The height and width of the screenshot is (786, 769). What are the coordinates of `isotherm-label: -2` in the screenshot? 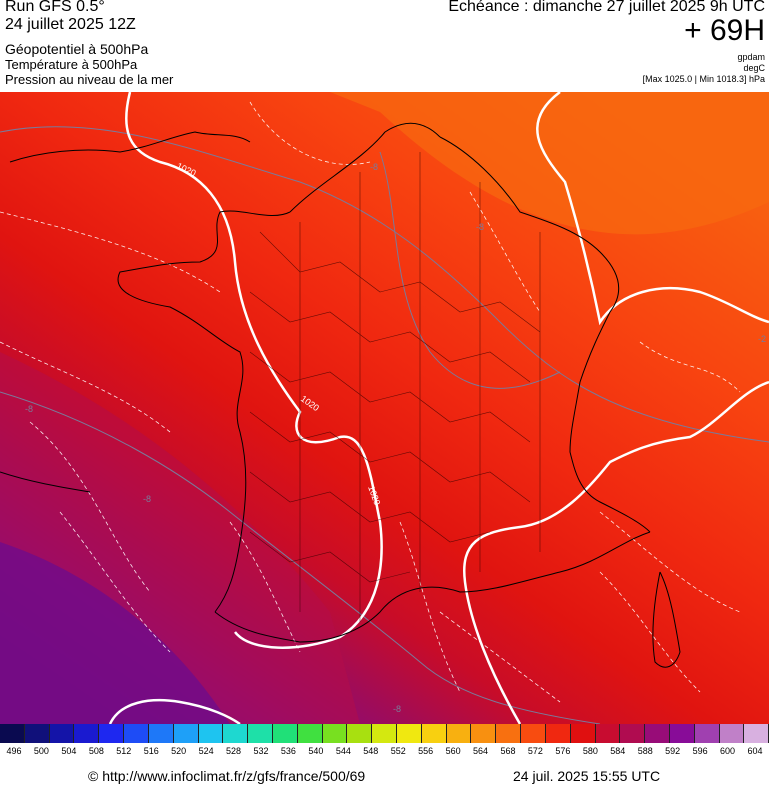 It's located at (762, 339).